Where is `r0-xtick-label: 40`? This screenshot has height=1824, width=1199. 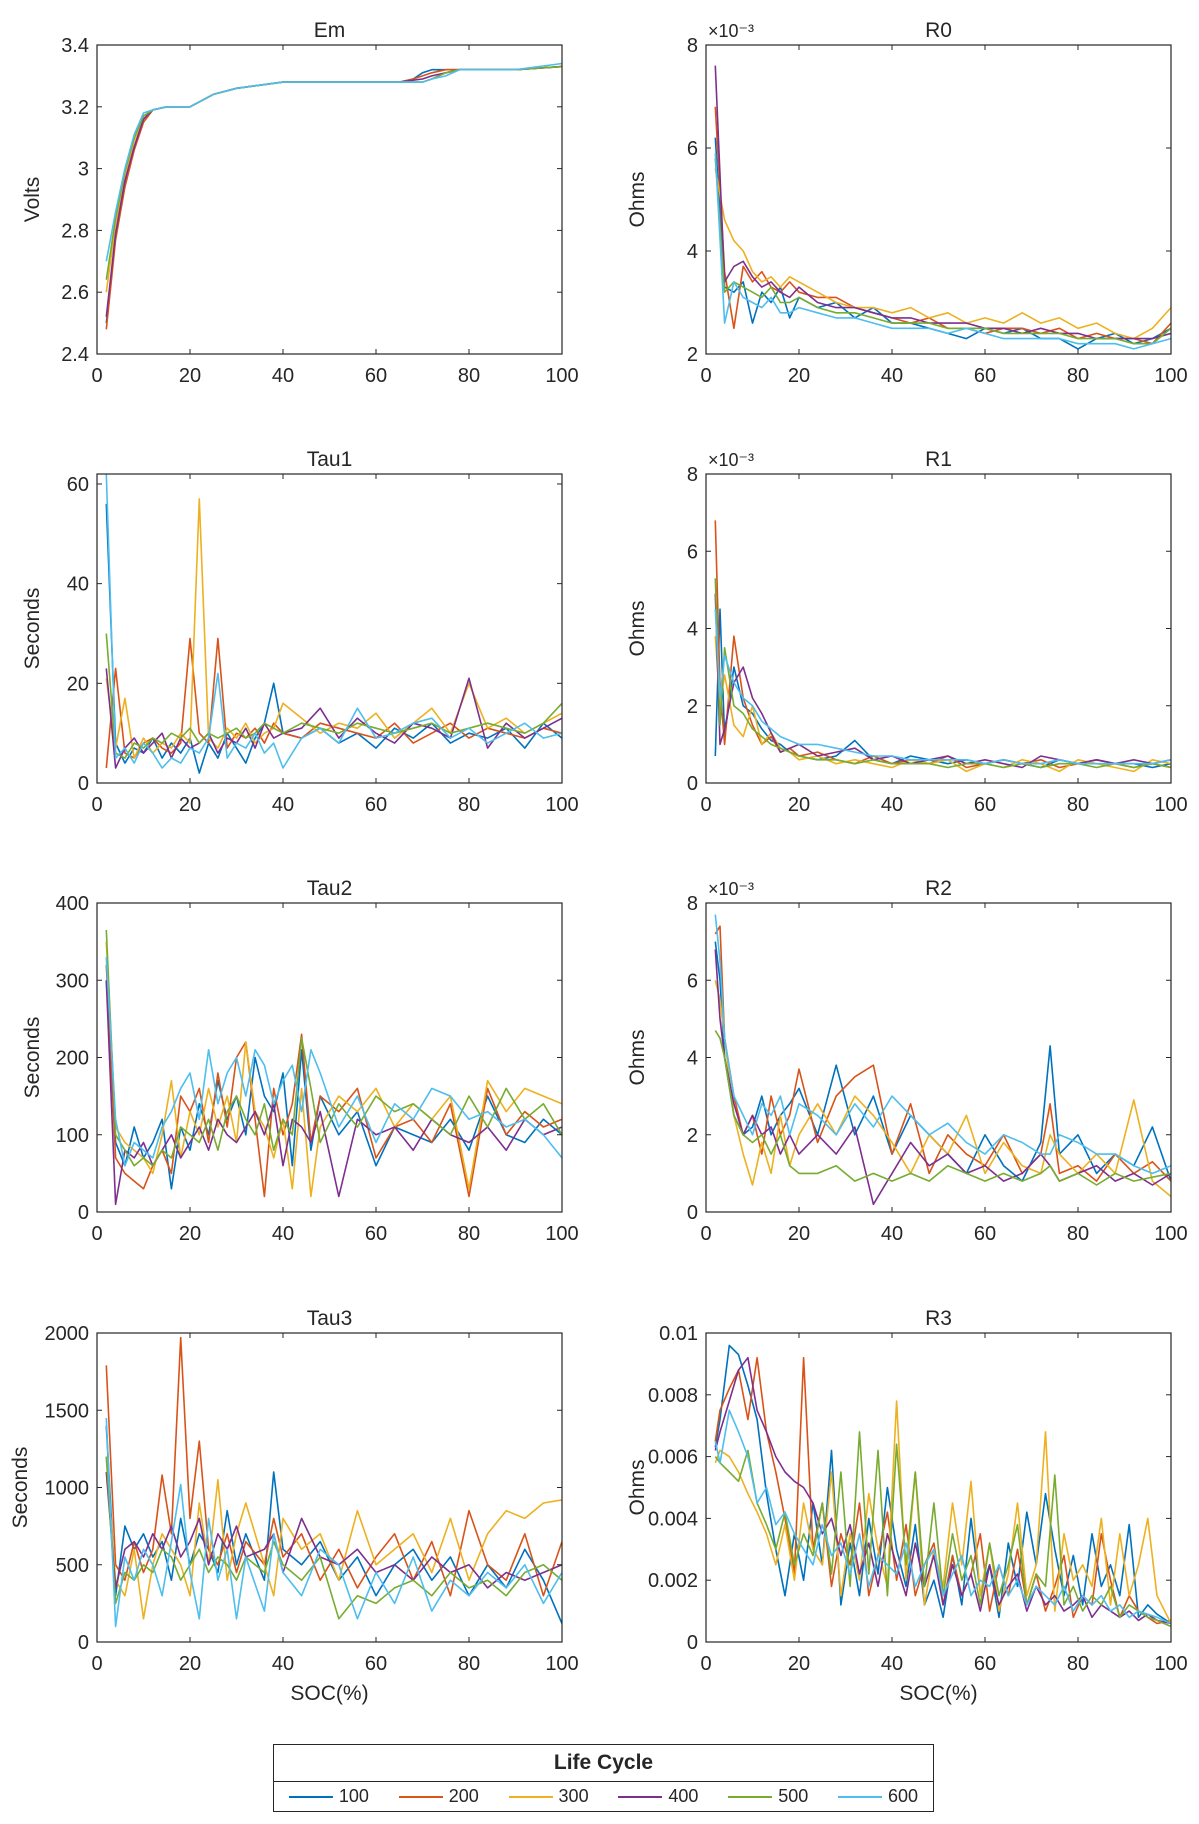
r0-xtick-label: 40 is located at coordinates (892, 376).